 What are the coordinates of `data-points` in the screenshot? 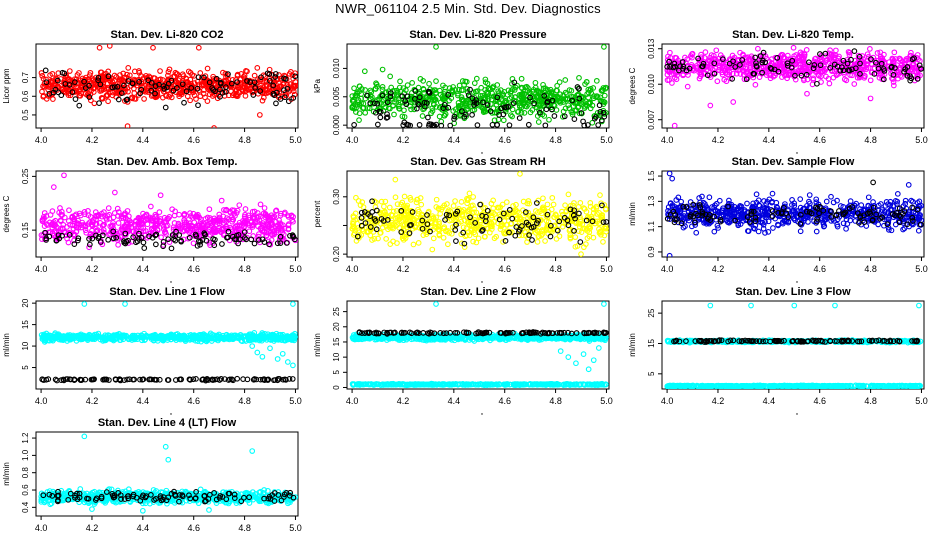 It's located at (479, 214).